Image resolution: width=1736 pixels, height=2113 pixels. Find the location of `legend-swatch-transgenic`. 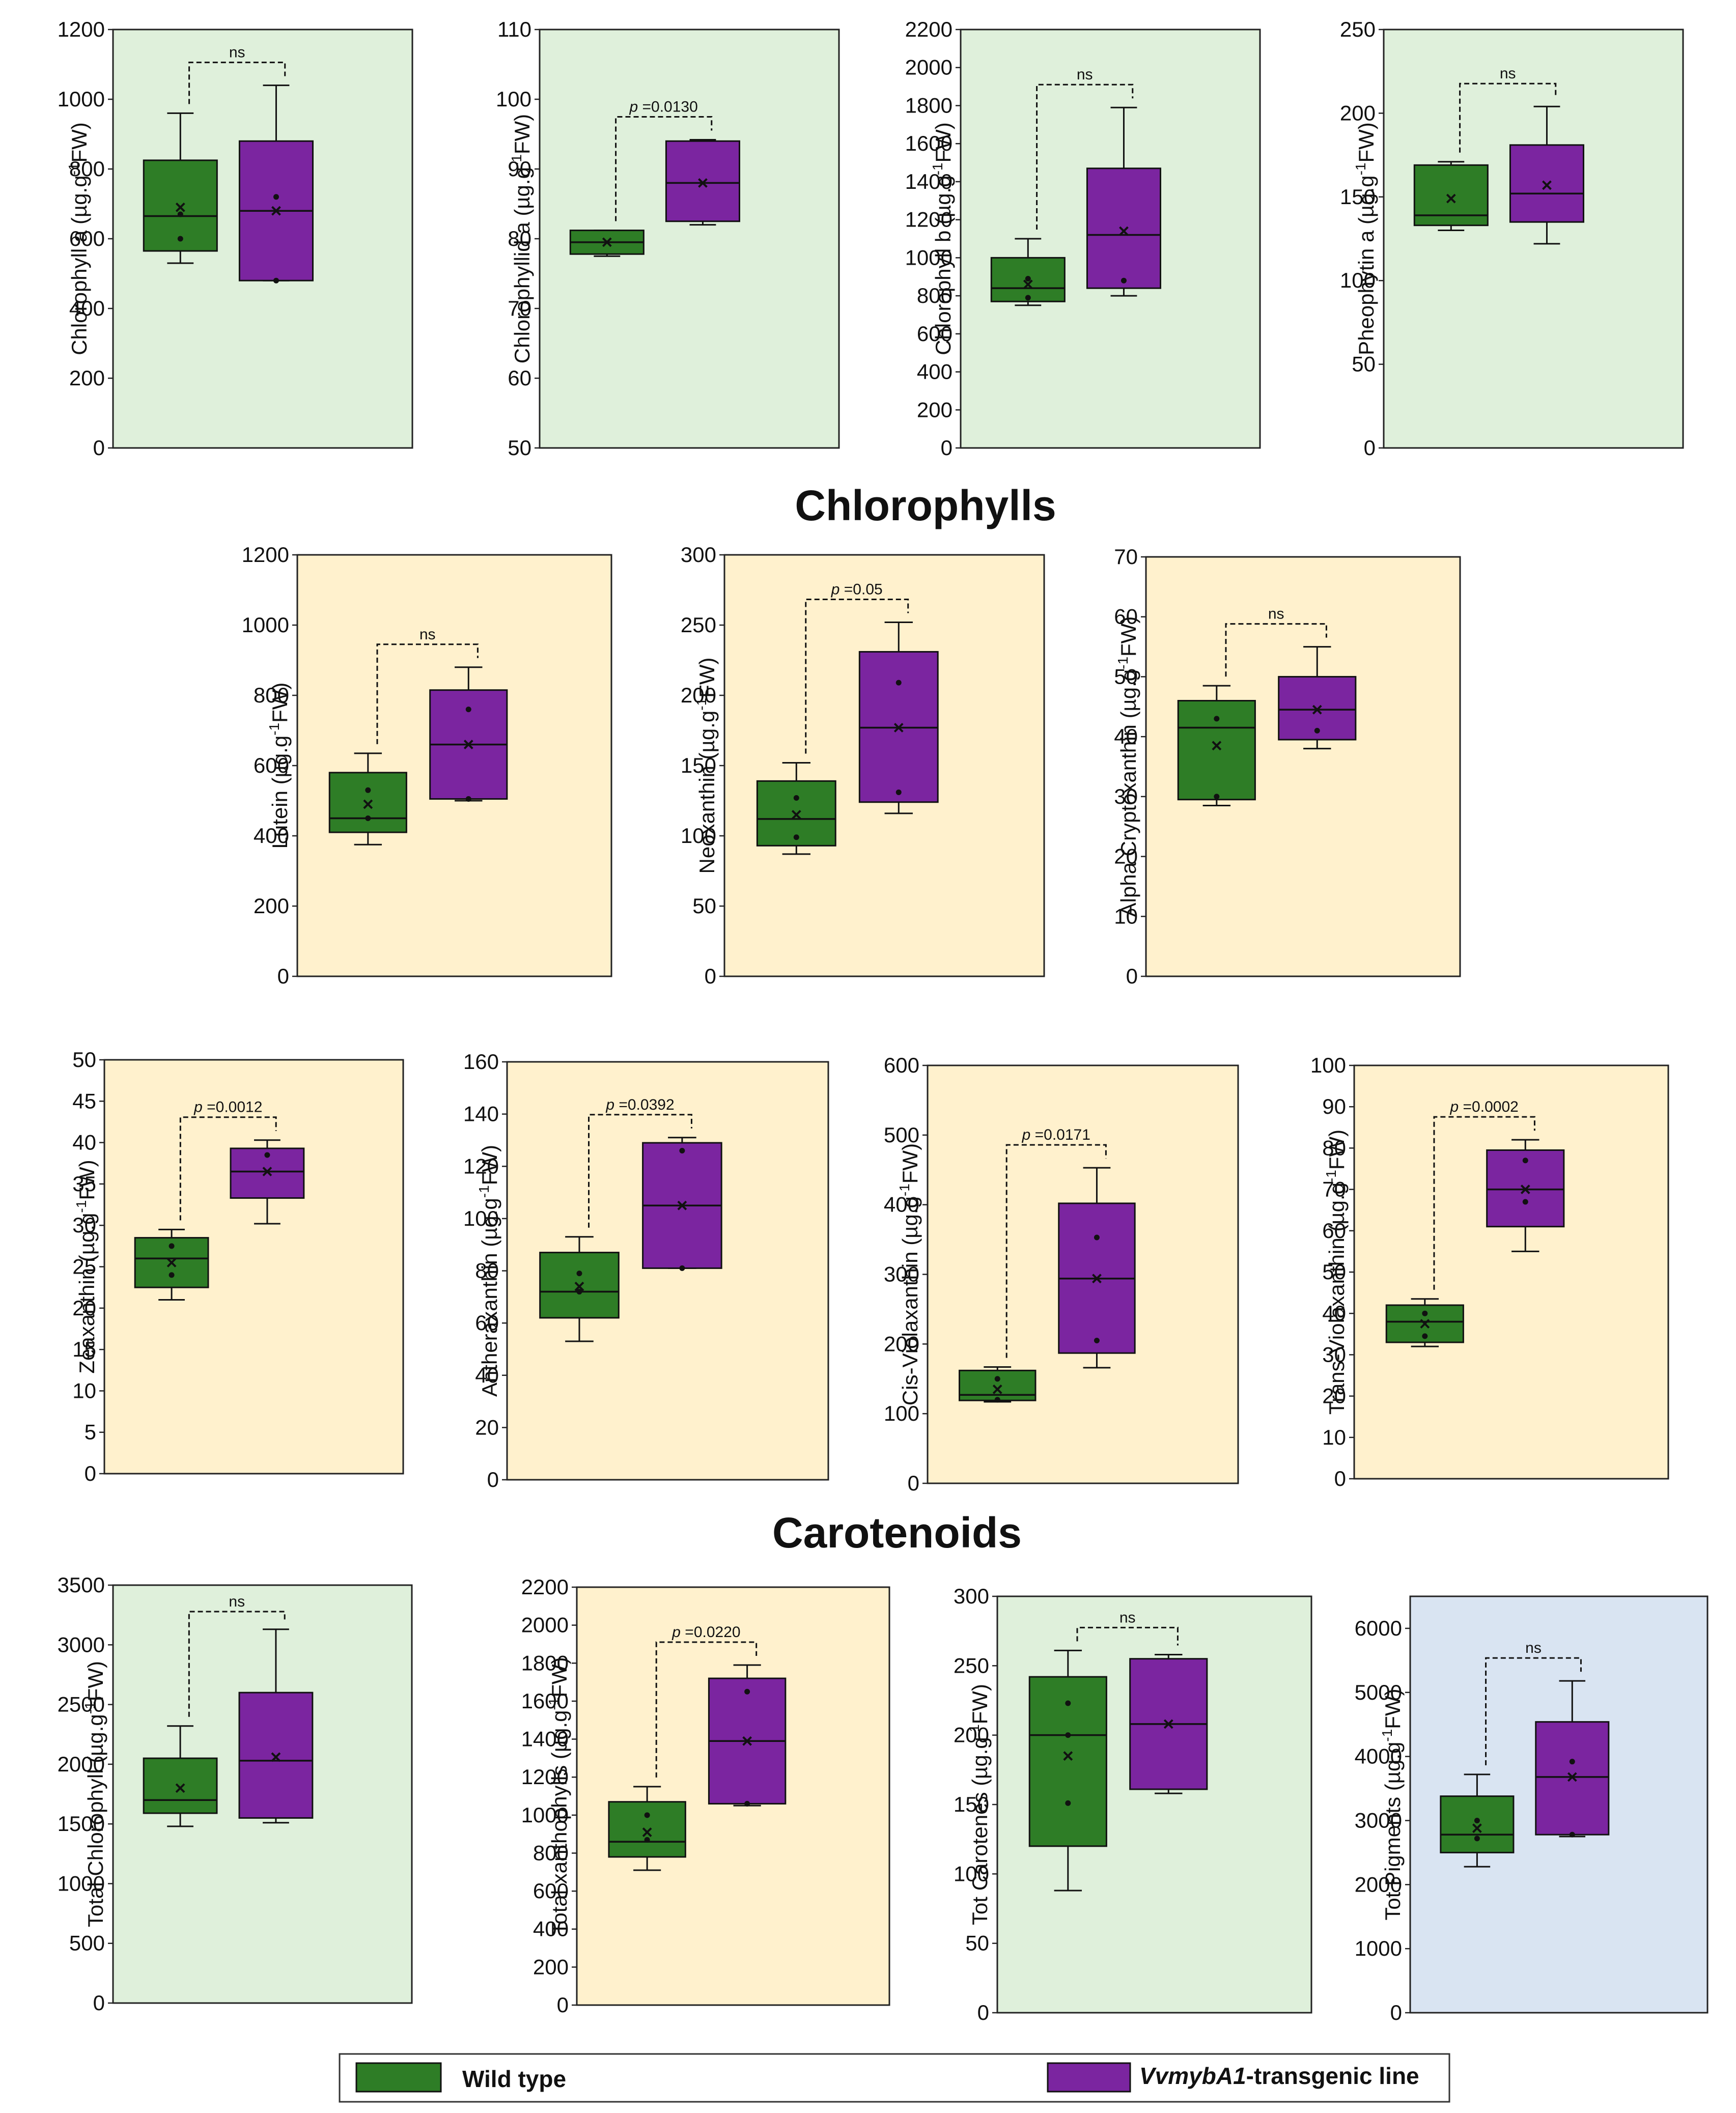

legend-swatch-transgenic is located at coordinates (1089, 2077).